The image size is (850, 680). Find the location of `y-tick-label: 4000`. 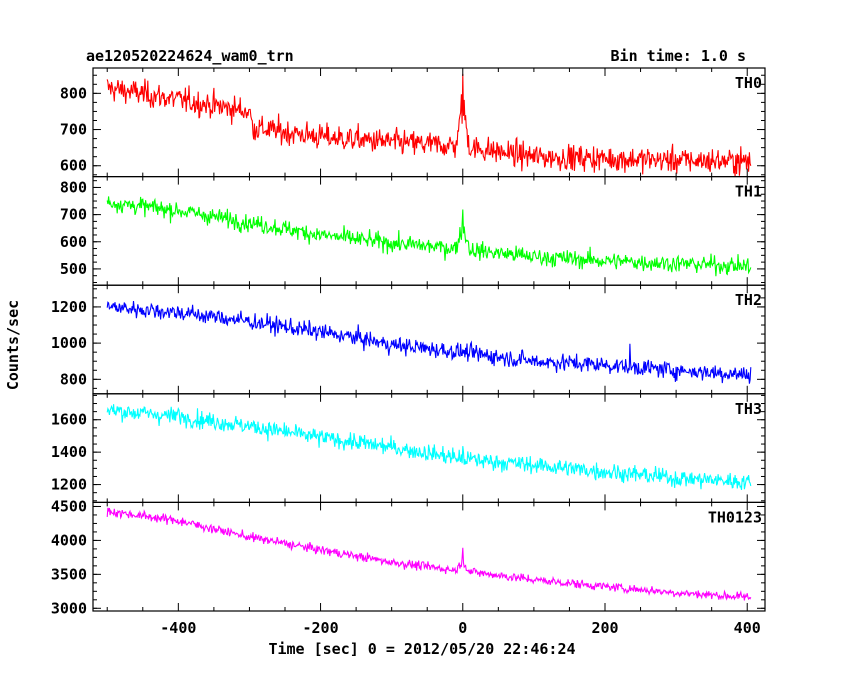

y-tick-label: 4000 is located at coordinates (69, 540).